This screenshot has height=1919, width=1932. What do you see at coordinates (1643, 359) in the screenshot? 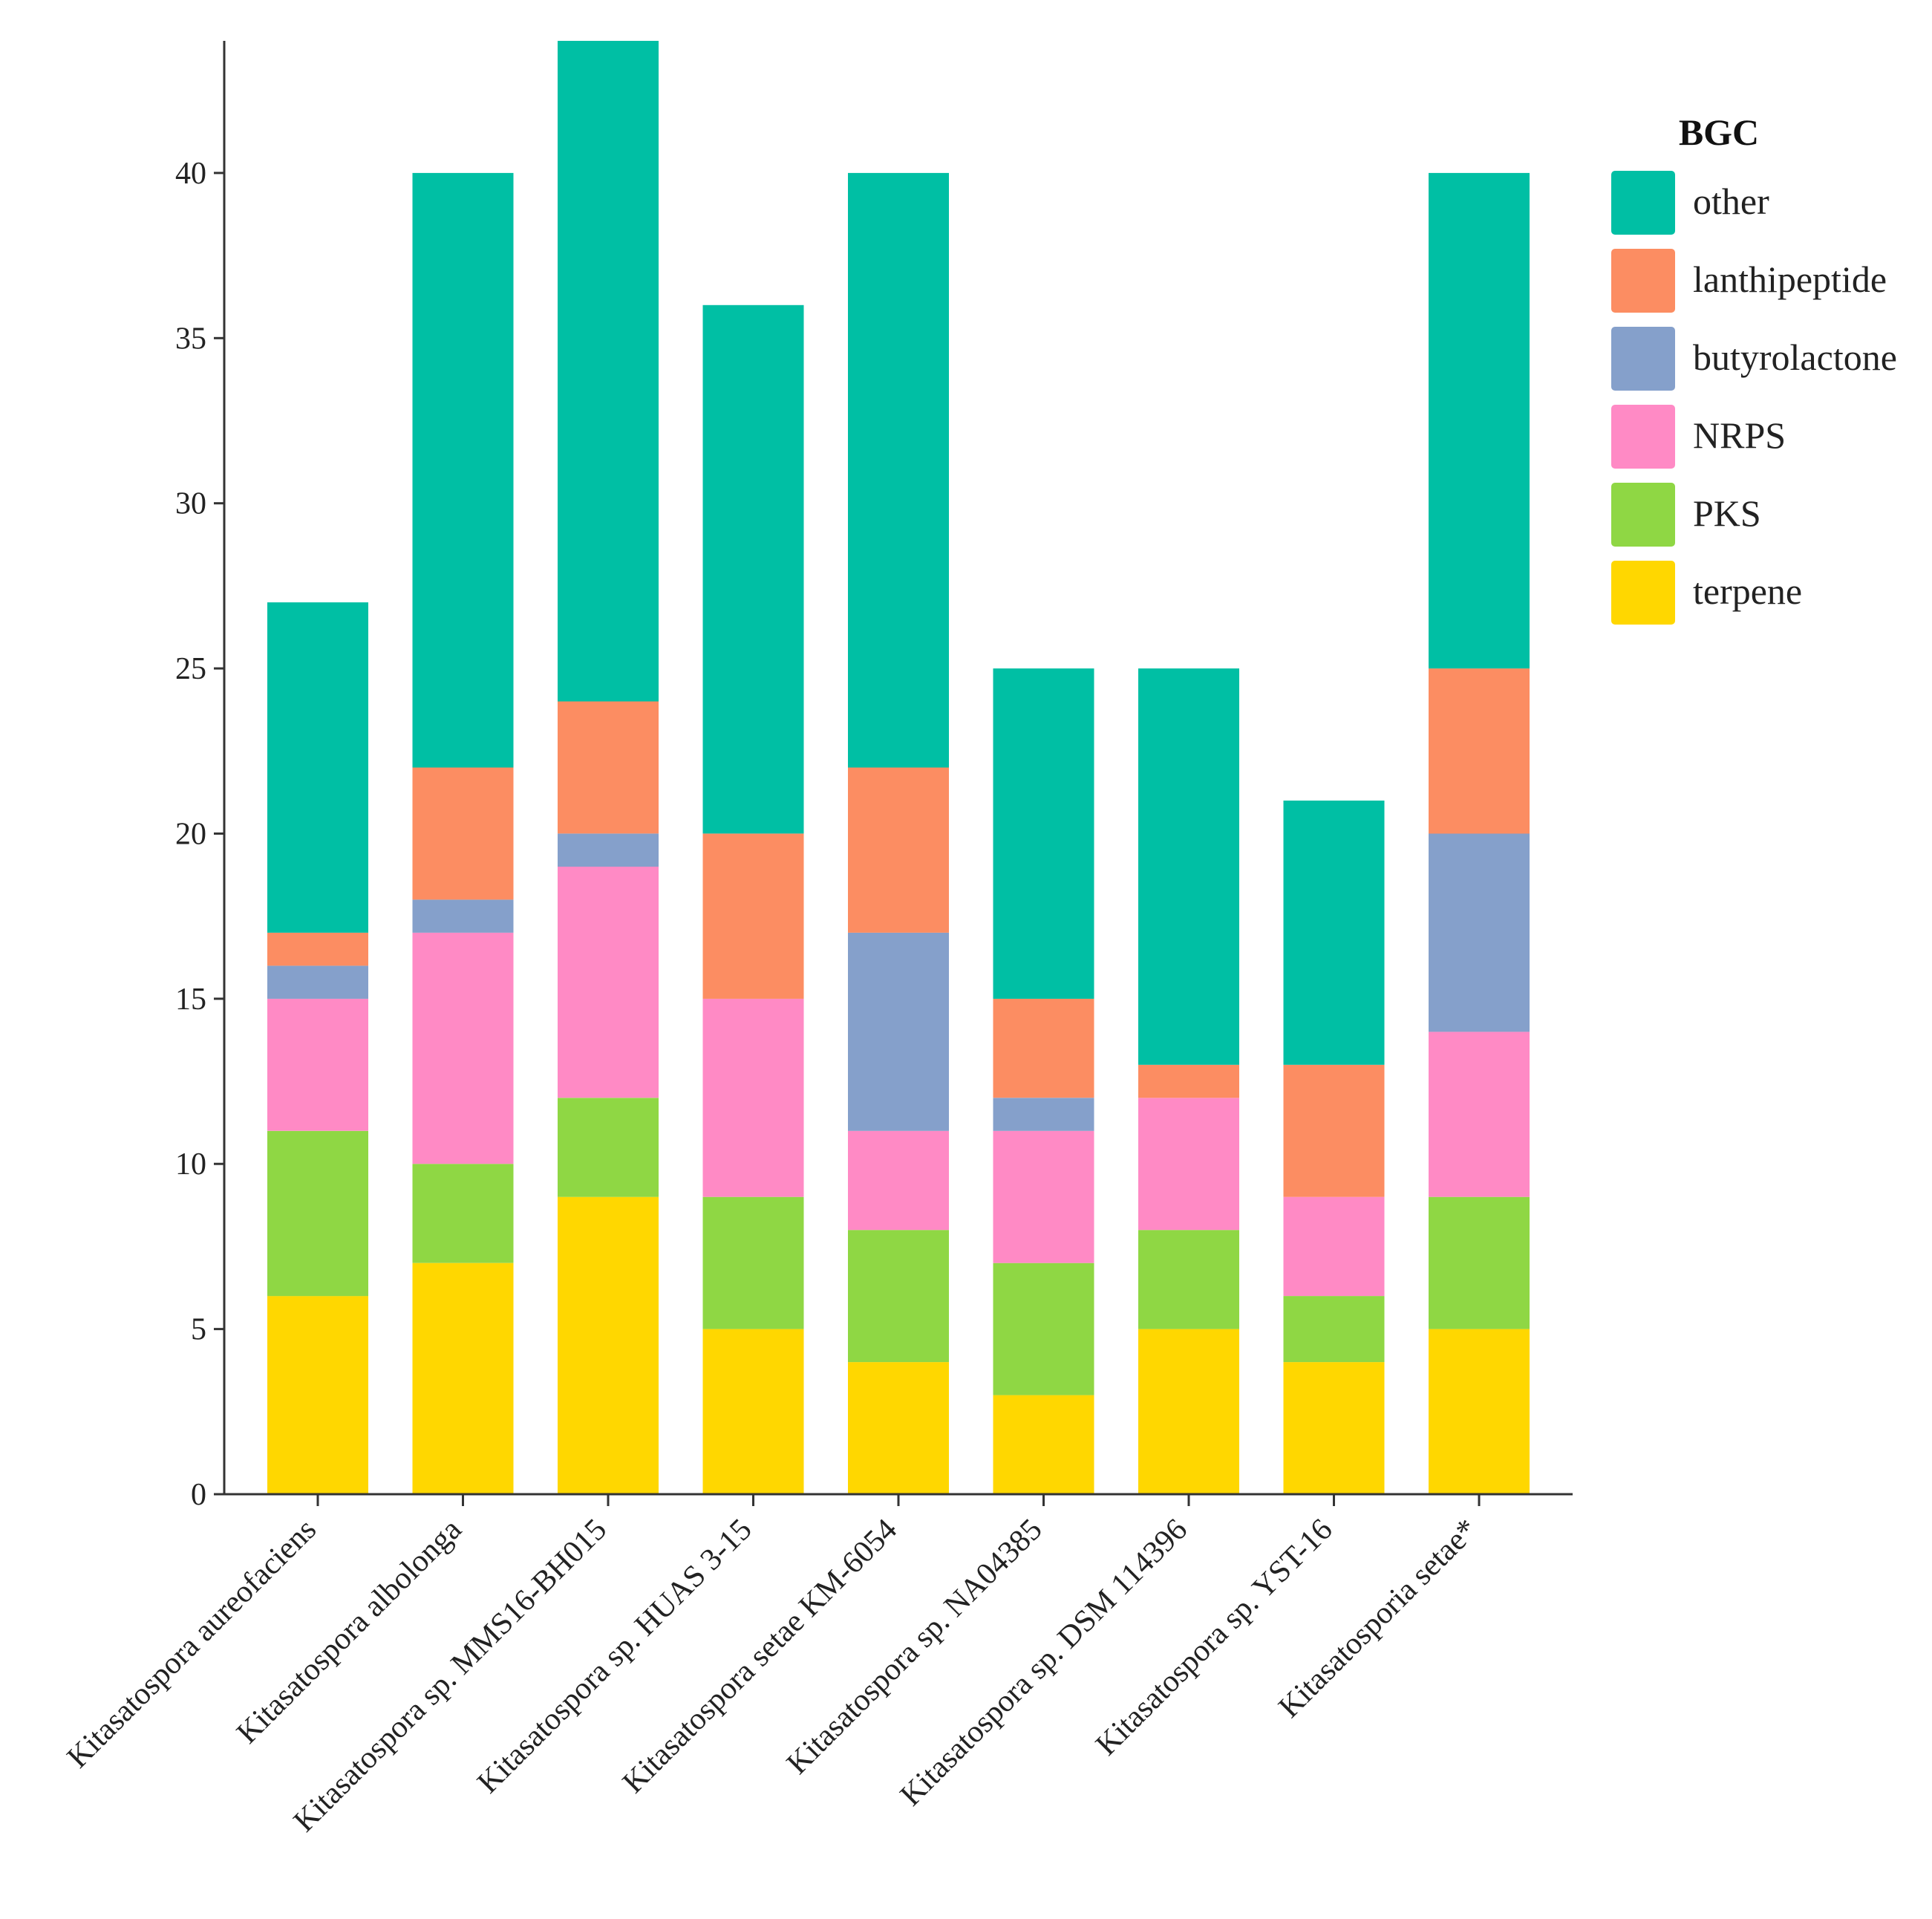
I see `legend-swatch-butyrolactone` at bounding box center [1643, 359].